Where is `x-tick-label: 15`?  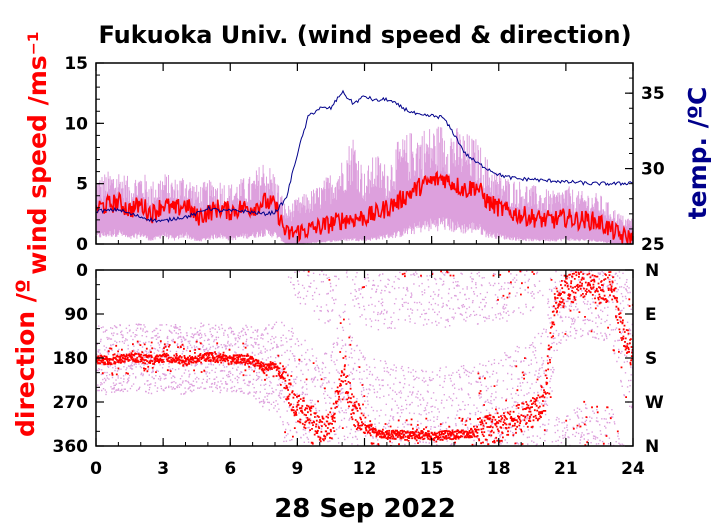 x-tick-label: 15 is located at coordinates (432, 469).